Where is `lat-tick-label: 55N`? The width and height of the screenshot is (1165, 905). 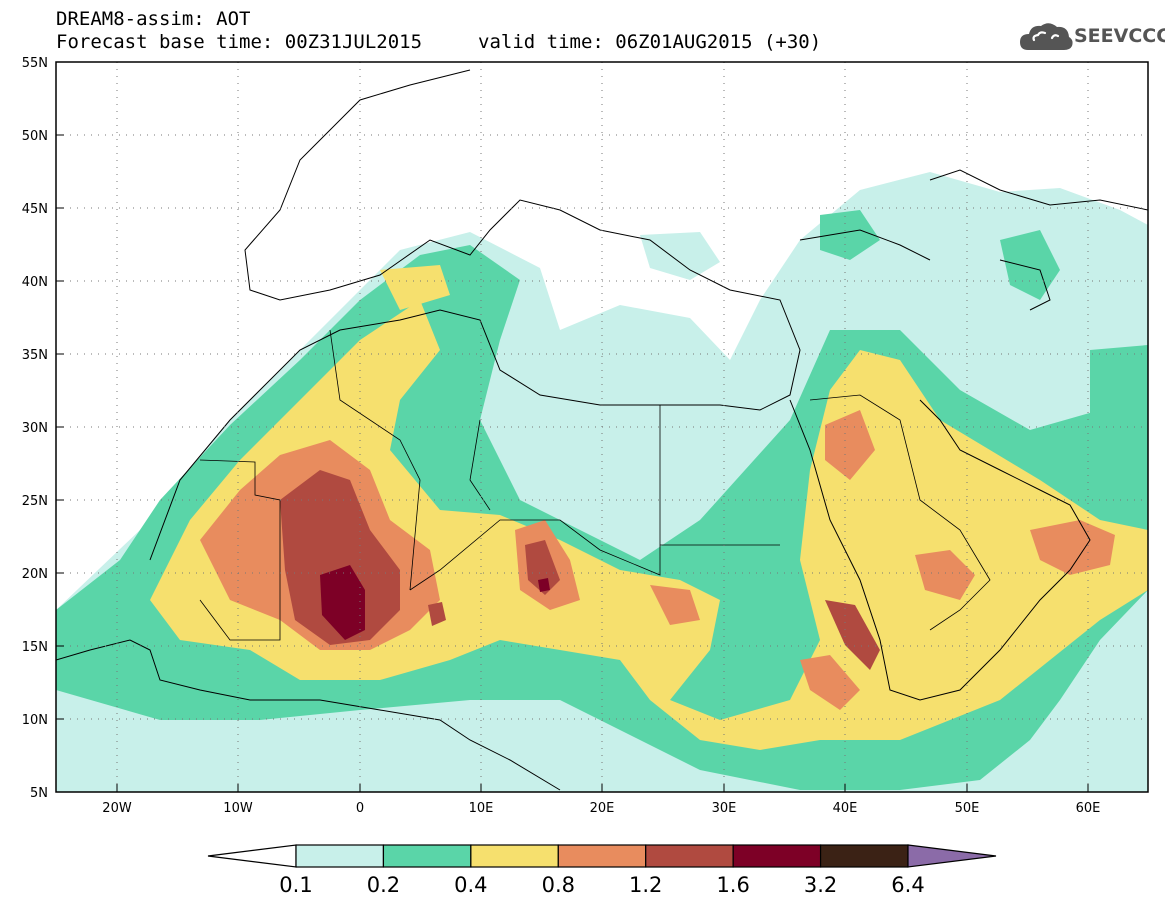 lat-tick-label: 55N is located at coordinates (35, 63).